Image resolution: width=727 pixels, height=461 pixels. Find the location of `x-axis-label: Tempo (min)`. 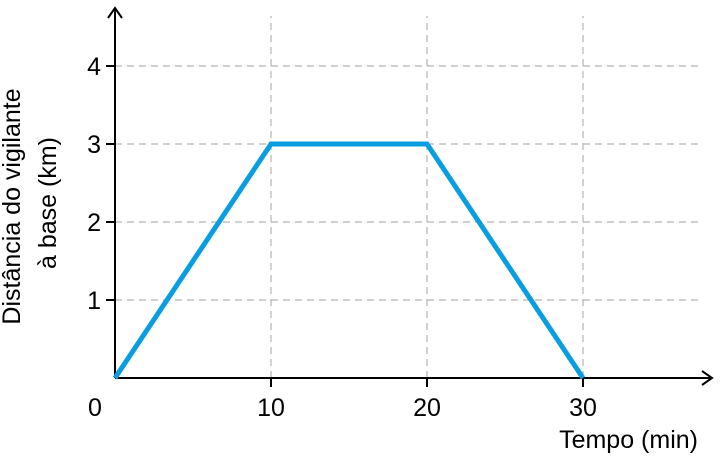

x-axis-label: Tempo (min) is located at coordinates (628, 440).